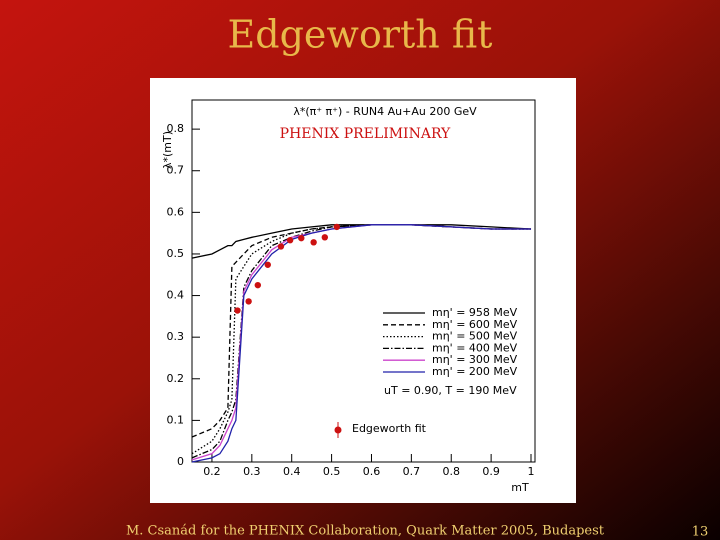 The height and width of the screenshot is (540, 720). What do you see at coordinates (520, 487) in the screenshot?
I see `x-axis-label: mT` at bounding box center [520, 487].